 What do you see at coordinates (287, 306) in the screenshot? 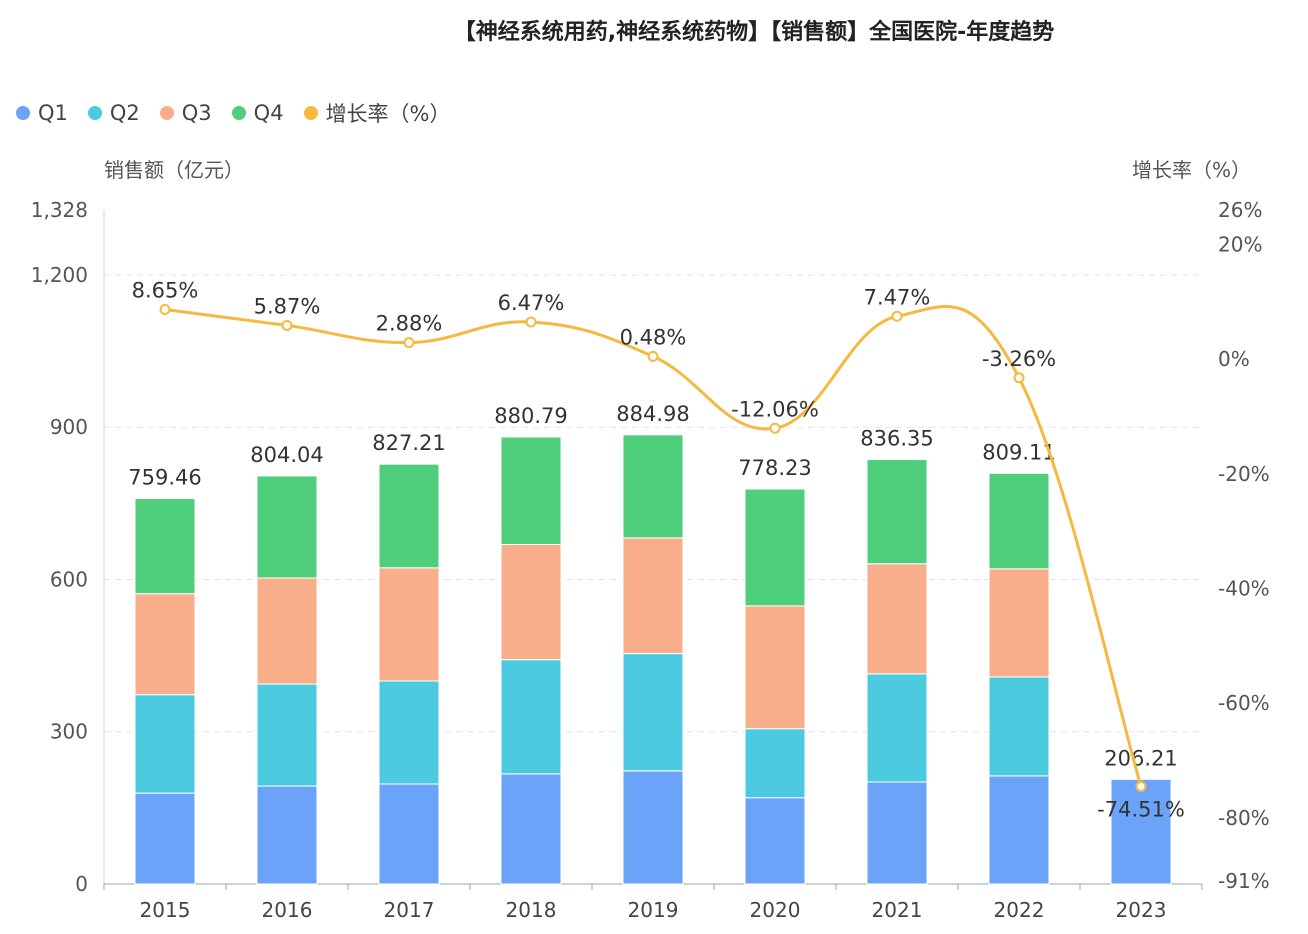
I see `growth-label: 5.87%` at bounding box center [287, 306].